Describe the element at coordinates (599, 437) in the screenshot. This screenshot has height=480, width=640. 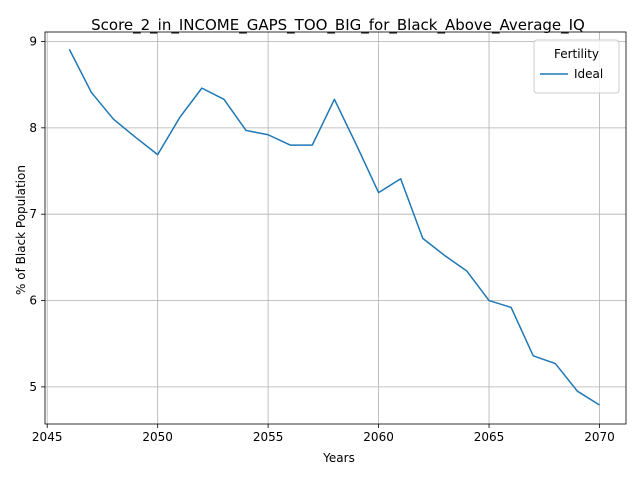
I see `x-tick-label: 2070` at that location.